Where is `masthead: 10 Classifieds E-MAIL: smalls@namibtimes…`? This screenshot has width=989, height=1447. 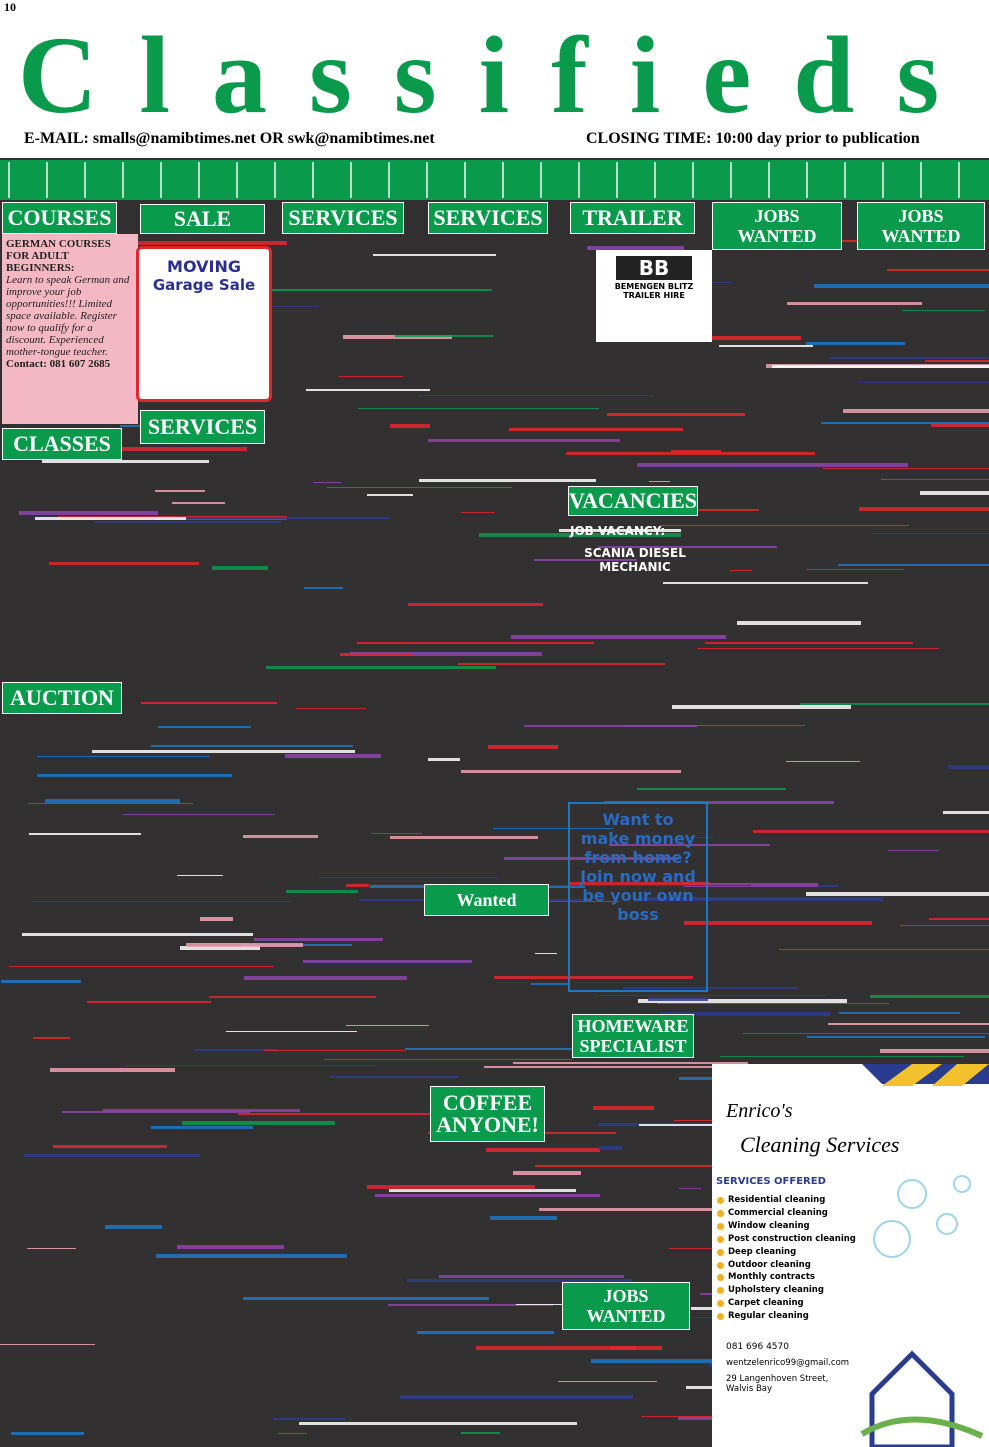
masthead: 10 Classifieds E-MAIL: smalls@namibtimes… is located at coordinates (494, 79).